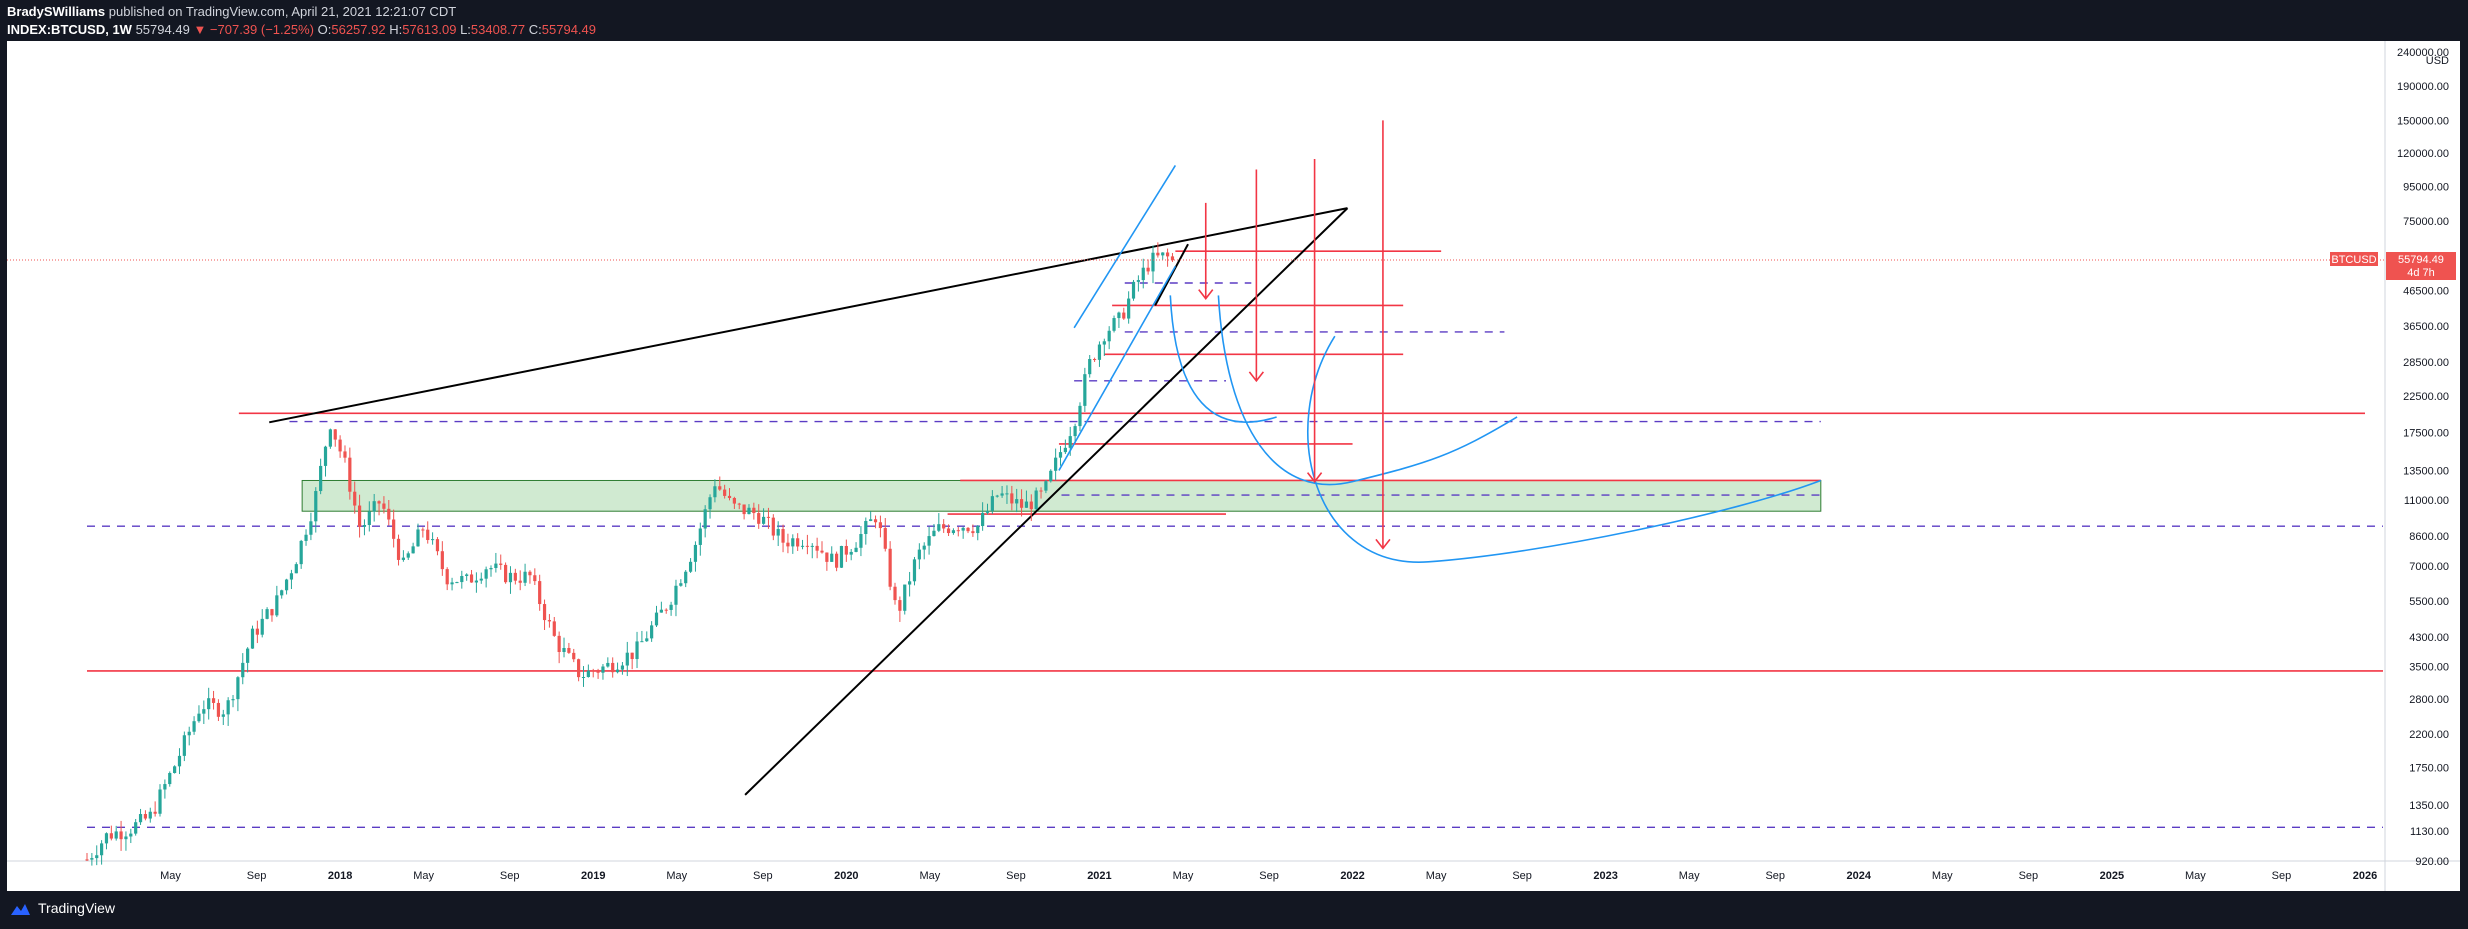 This screenshot has width=2468, height=929. What do you see at coordinates (2426, 397) in the screenshot?
I see `y-tick-label: 22500.00` at bounding box center [2426, 397].